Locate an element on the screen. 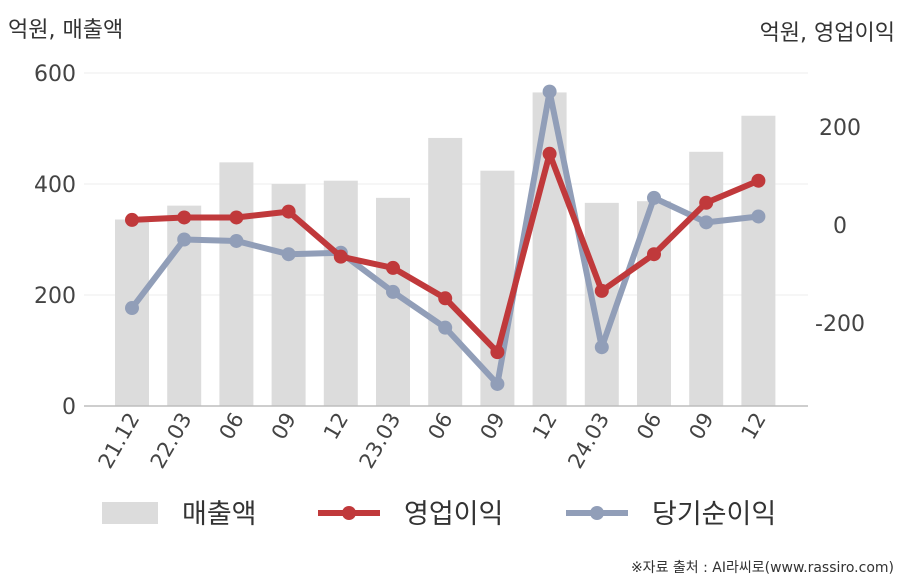 This screenshot has width=908, height=580. legend-label: 영업이익 is located at coordinates (453, 514).